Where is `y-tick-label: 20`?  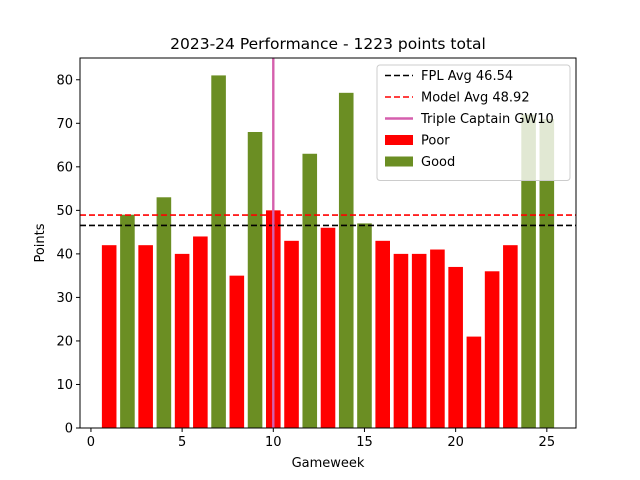
y-tick-label: 20 is located at coordinates (64, 341).